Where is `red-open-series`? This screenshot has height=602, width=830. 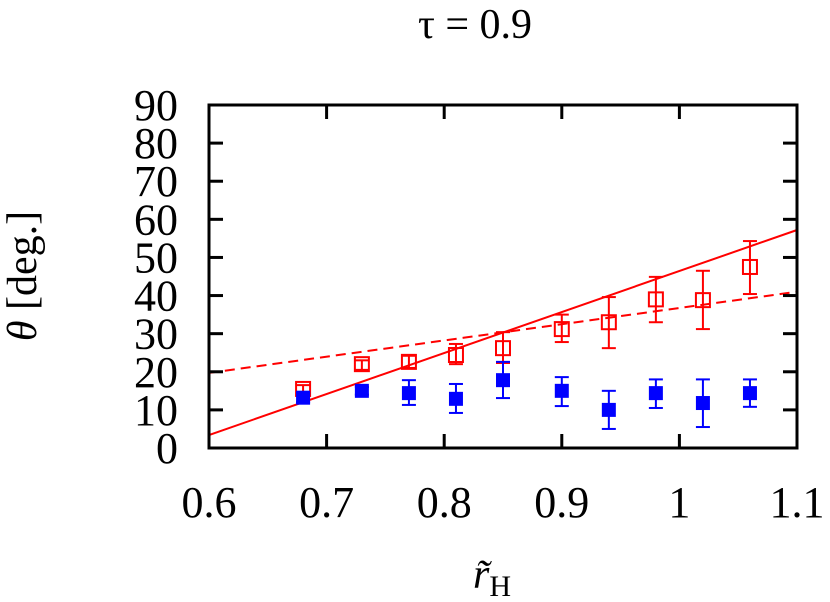 red-open-series is located at coordinates (526, 318).